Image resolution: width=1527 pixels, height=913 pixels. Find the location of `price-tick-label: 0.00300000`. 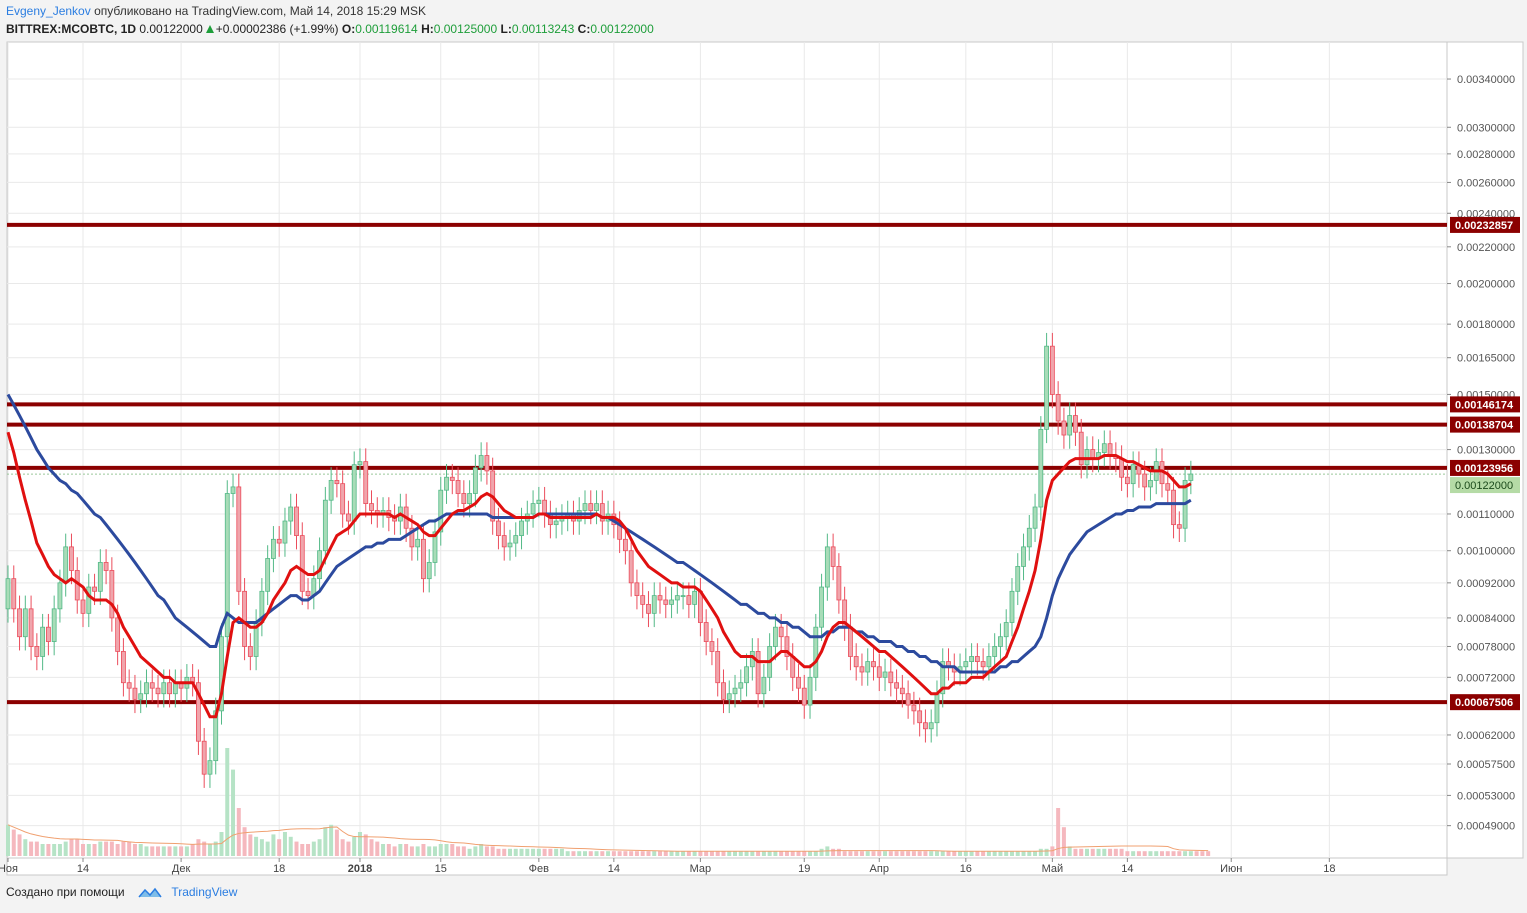

price-tick-label: 0.00300000 is located at coordinates (1486, 128).